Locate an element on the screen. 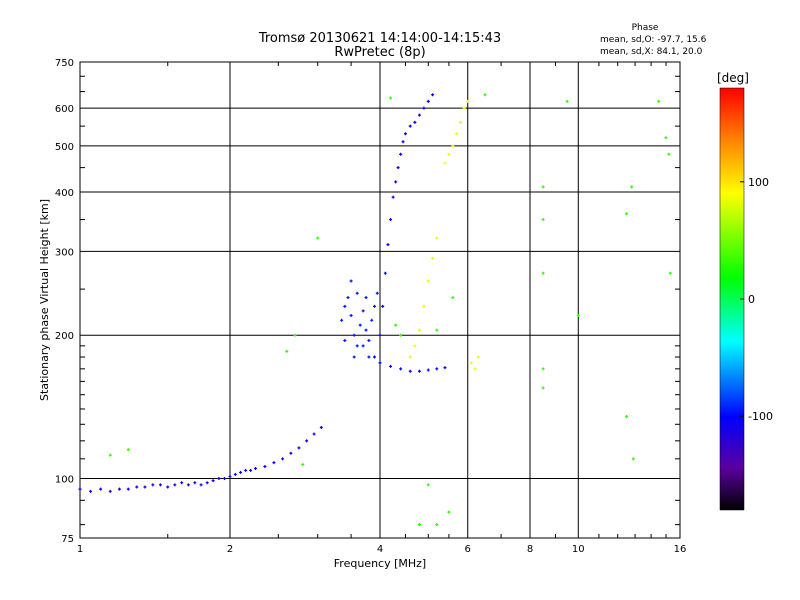 This screenshot has width=800, height=600. x-tick-label: 2 is located at coordinates (230, 549).